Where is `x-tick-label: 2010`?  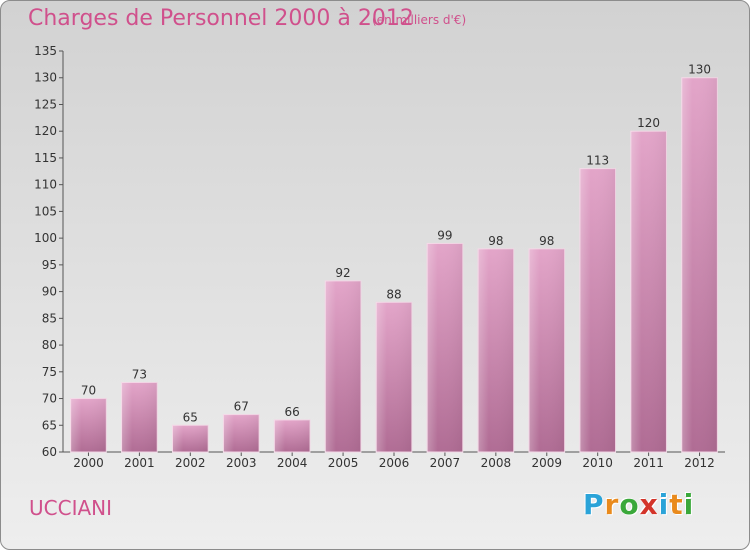
x-tick-label: 2010 is located at coordinates (597, 463).